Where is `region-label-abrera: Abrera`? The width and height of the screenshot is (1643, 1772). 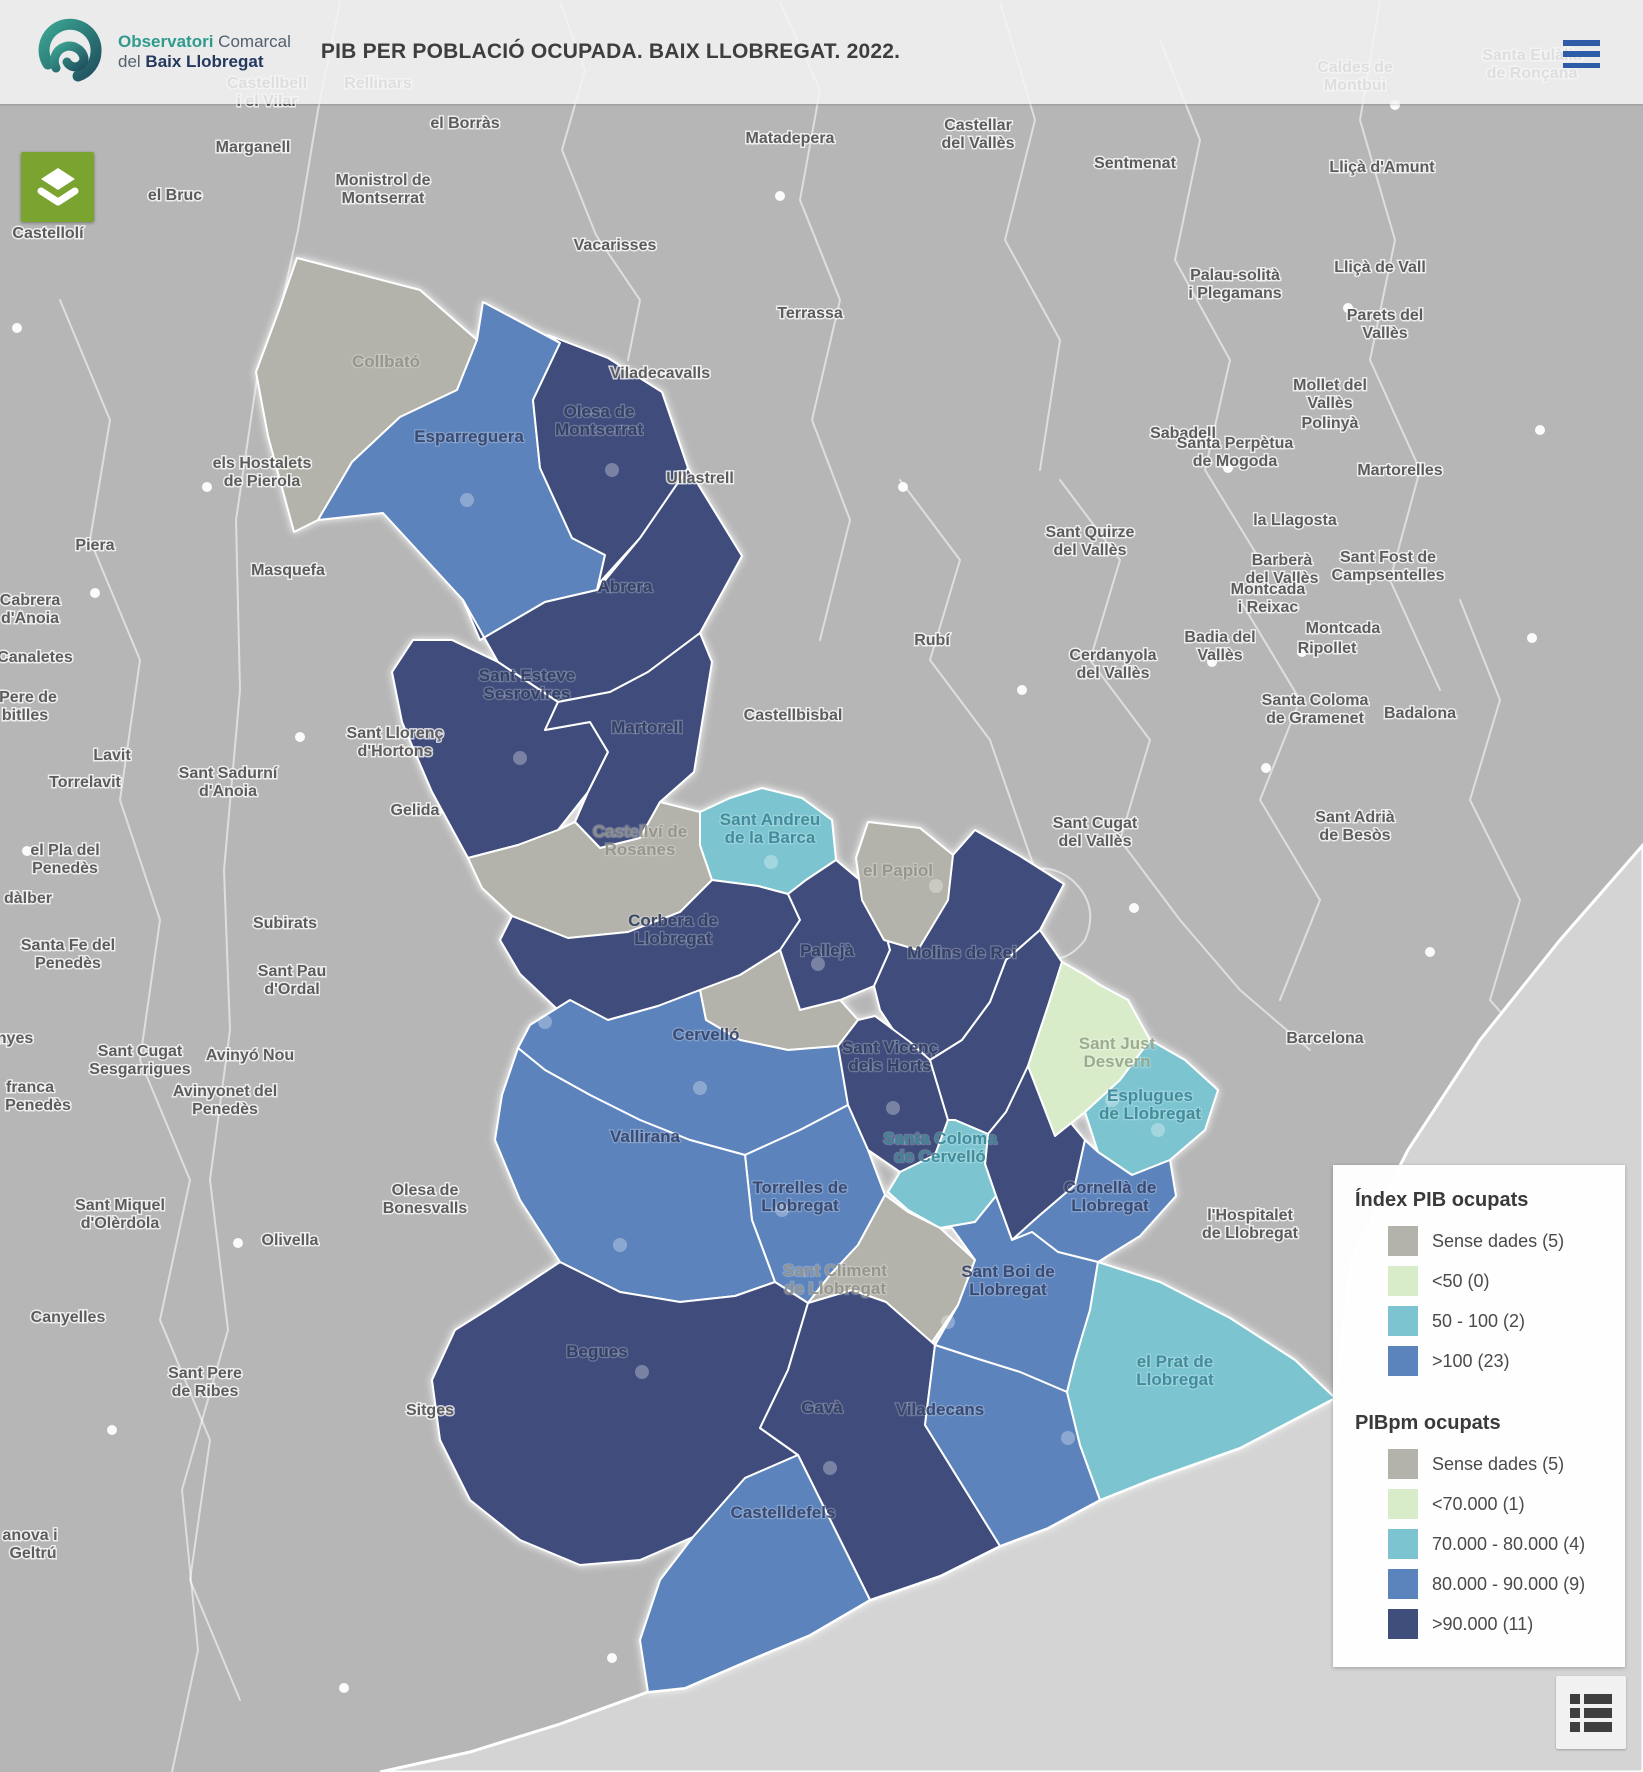
region-label-abrera: Abrera is located at coordinates (625, 586).